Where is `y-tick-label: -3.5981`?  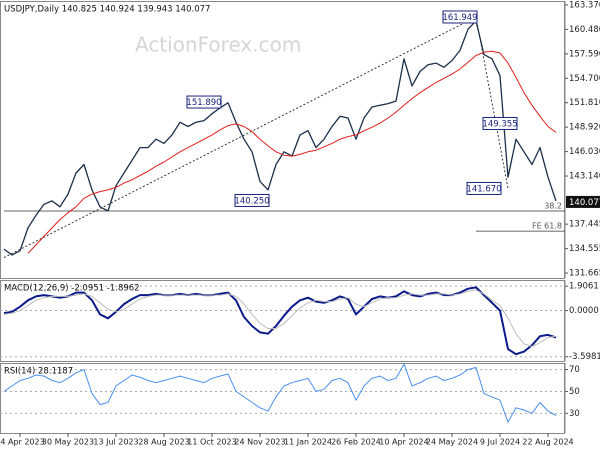
y-tick-label: -3.5981 is located at coordinates (584, 357).